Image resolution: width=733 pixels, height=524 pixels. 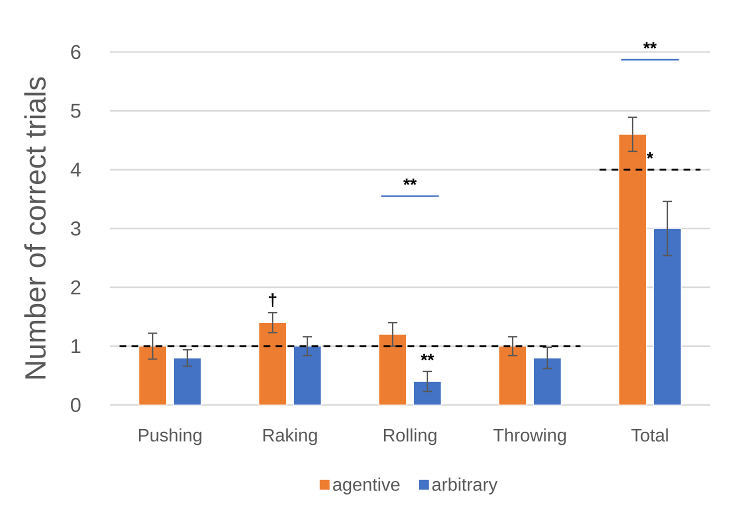 I want to click on x-tick-label: Total, so click(x=649, y=435).